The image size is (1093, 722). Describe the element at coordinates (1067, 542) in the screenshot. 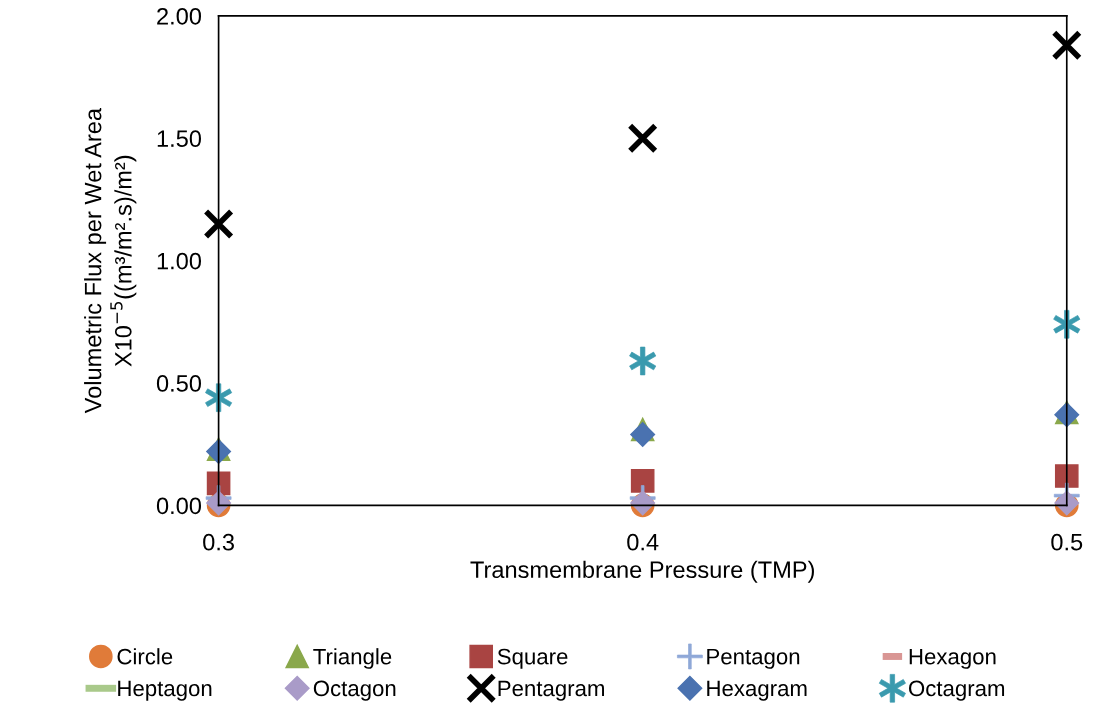

I see `x-tick-label: 0.5` at that location.